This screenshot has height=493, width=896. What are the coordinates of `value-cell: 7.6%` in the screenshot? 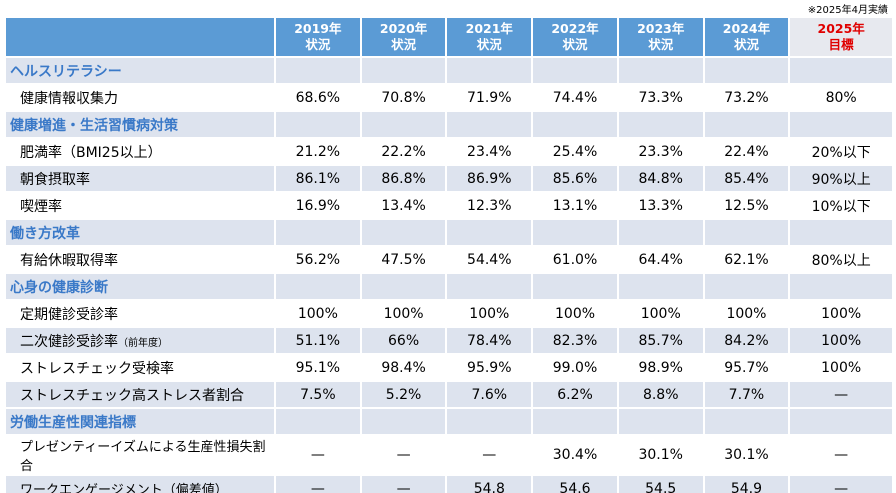 It's located at (489, 394).